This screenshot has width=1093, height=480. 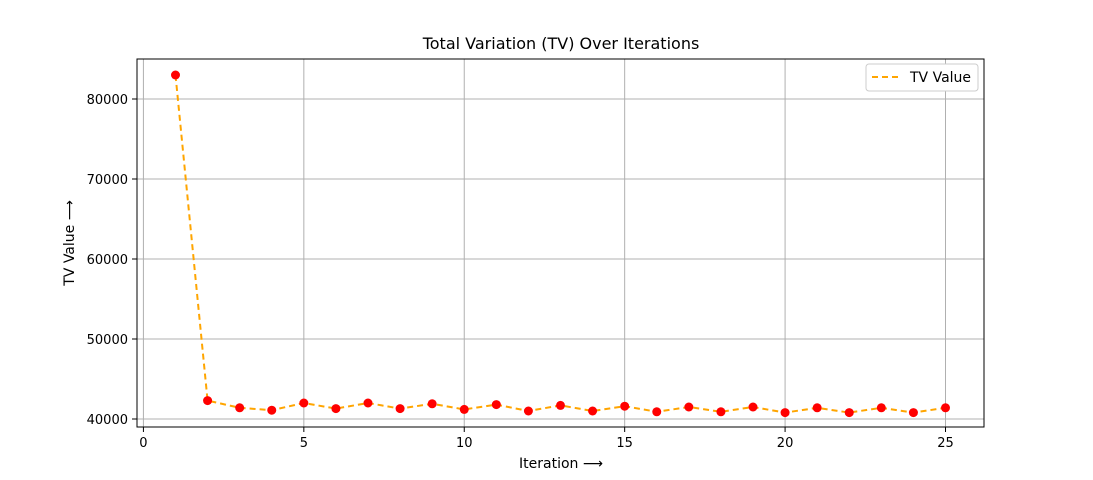 What do you see at coordinates (107, 340) in the screenshot?
I see `y-tick-label: 50000` at bounding box center [107, 340].